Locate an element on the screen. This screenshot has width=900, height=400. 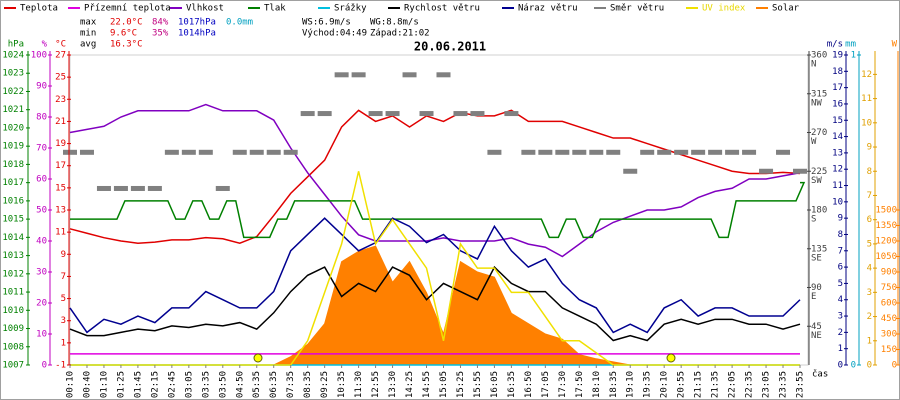
direction-label: NW is located at coordinates (816, 103).